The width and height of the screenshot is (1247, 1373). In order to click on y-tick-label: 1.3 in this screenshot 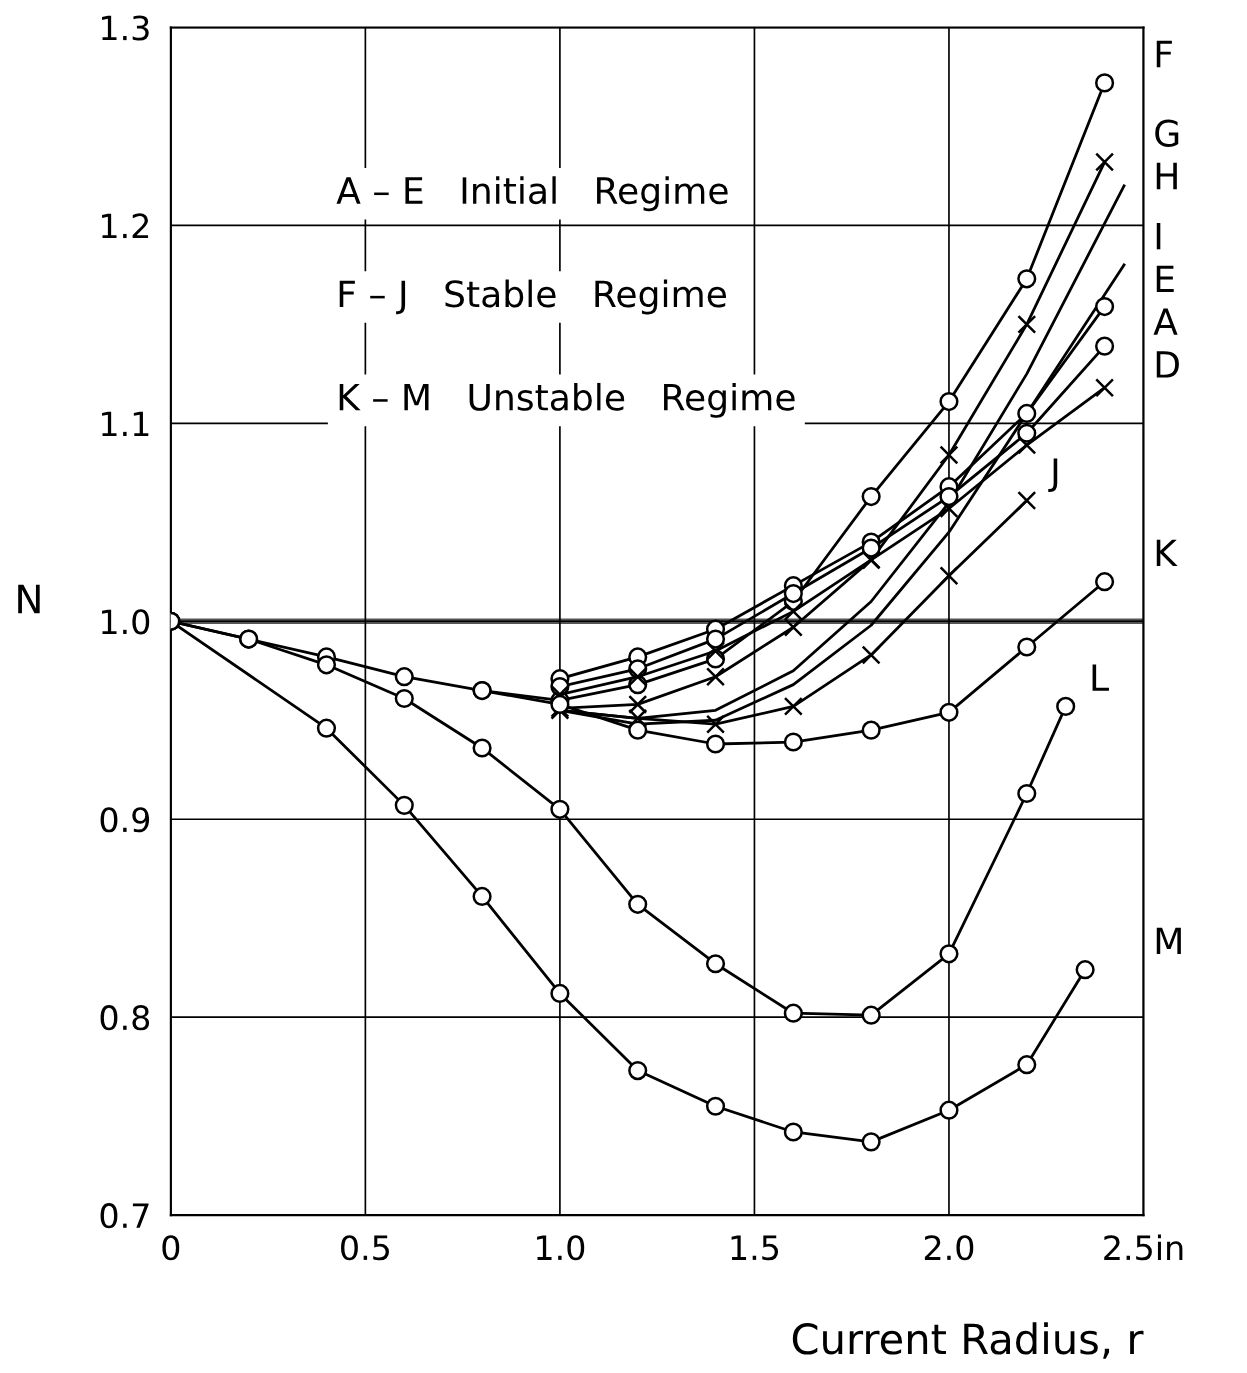, I will do `click(125, 28)`.